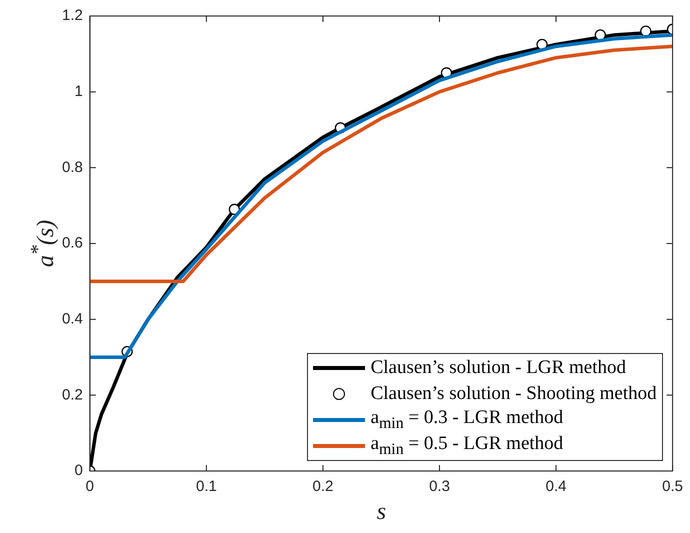 The height and width of the screenshot is (533, 690). What do you see at coordinates (78, 91) in the screenshot?
I see `y-tick-label: 1` at bounding box center [78, 91].